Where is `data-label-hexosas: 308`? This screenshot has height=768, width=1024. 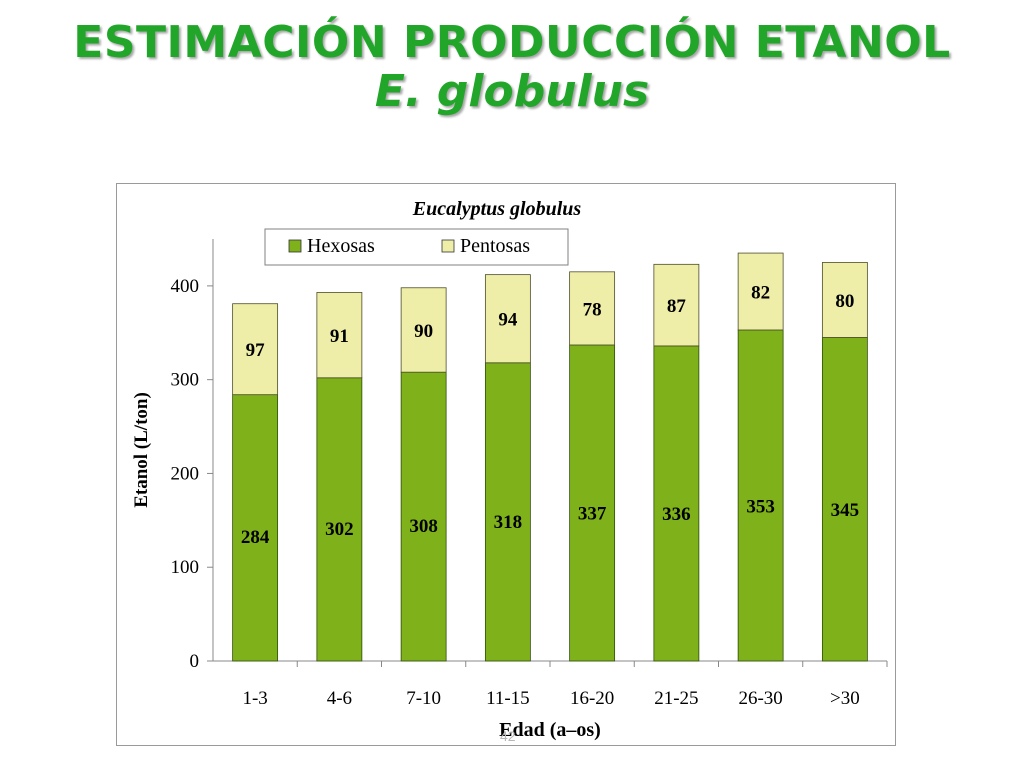
data-label-hexosas: 308 is located at coordinates (423, 526).